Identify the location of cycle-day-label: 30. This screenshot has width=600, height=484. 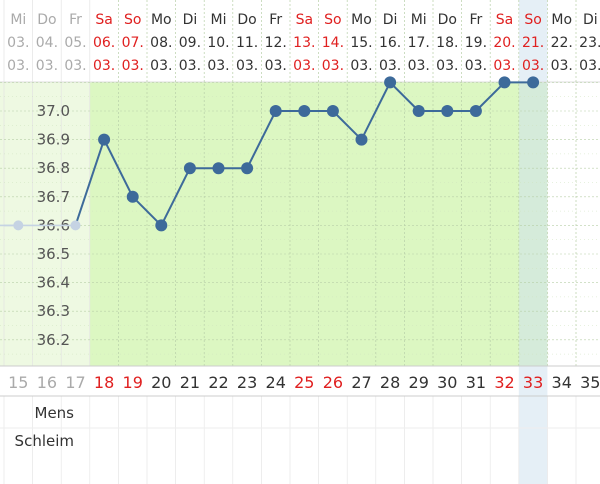
(447, 382).